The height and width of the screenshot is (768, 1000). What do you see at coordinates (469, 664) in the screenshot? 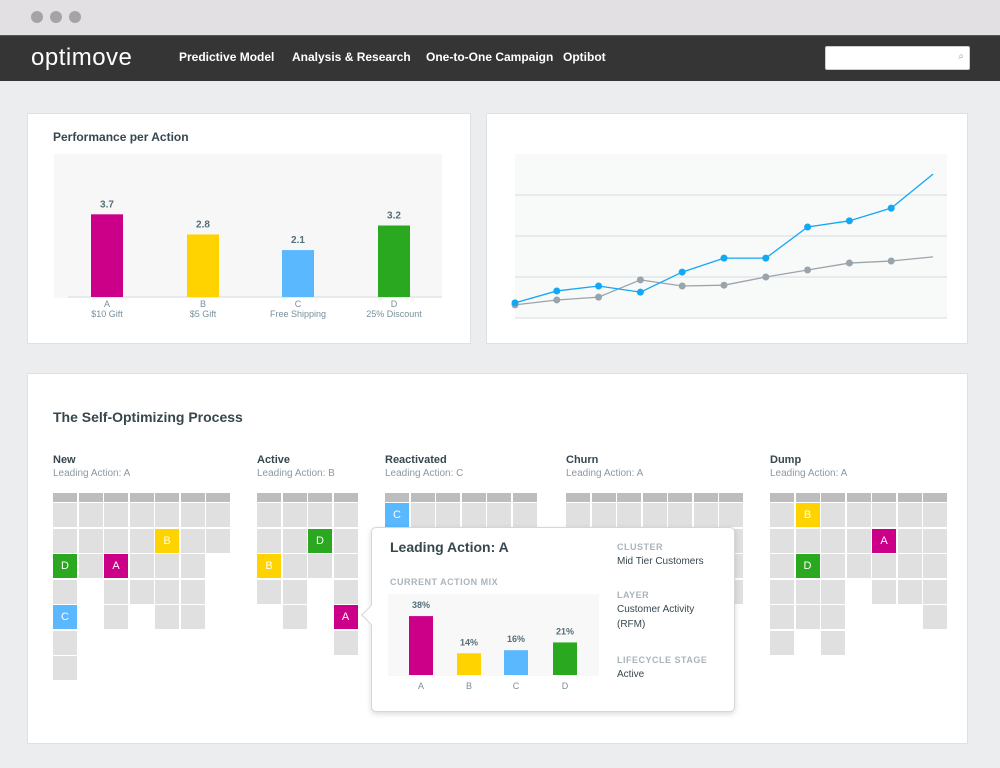
I see `bar-B` at bounding box center [469, 664].